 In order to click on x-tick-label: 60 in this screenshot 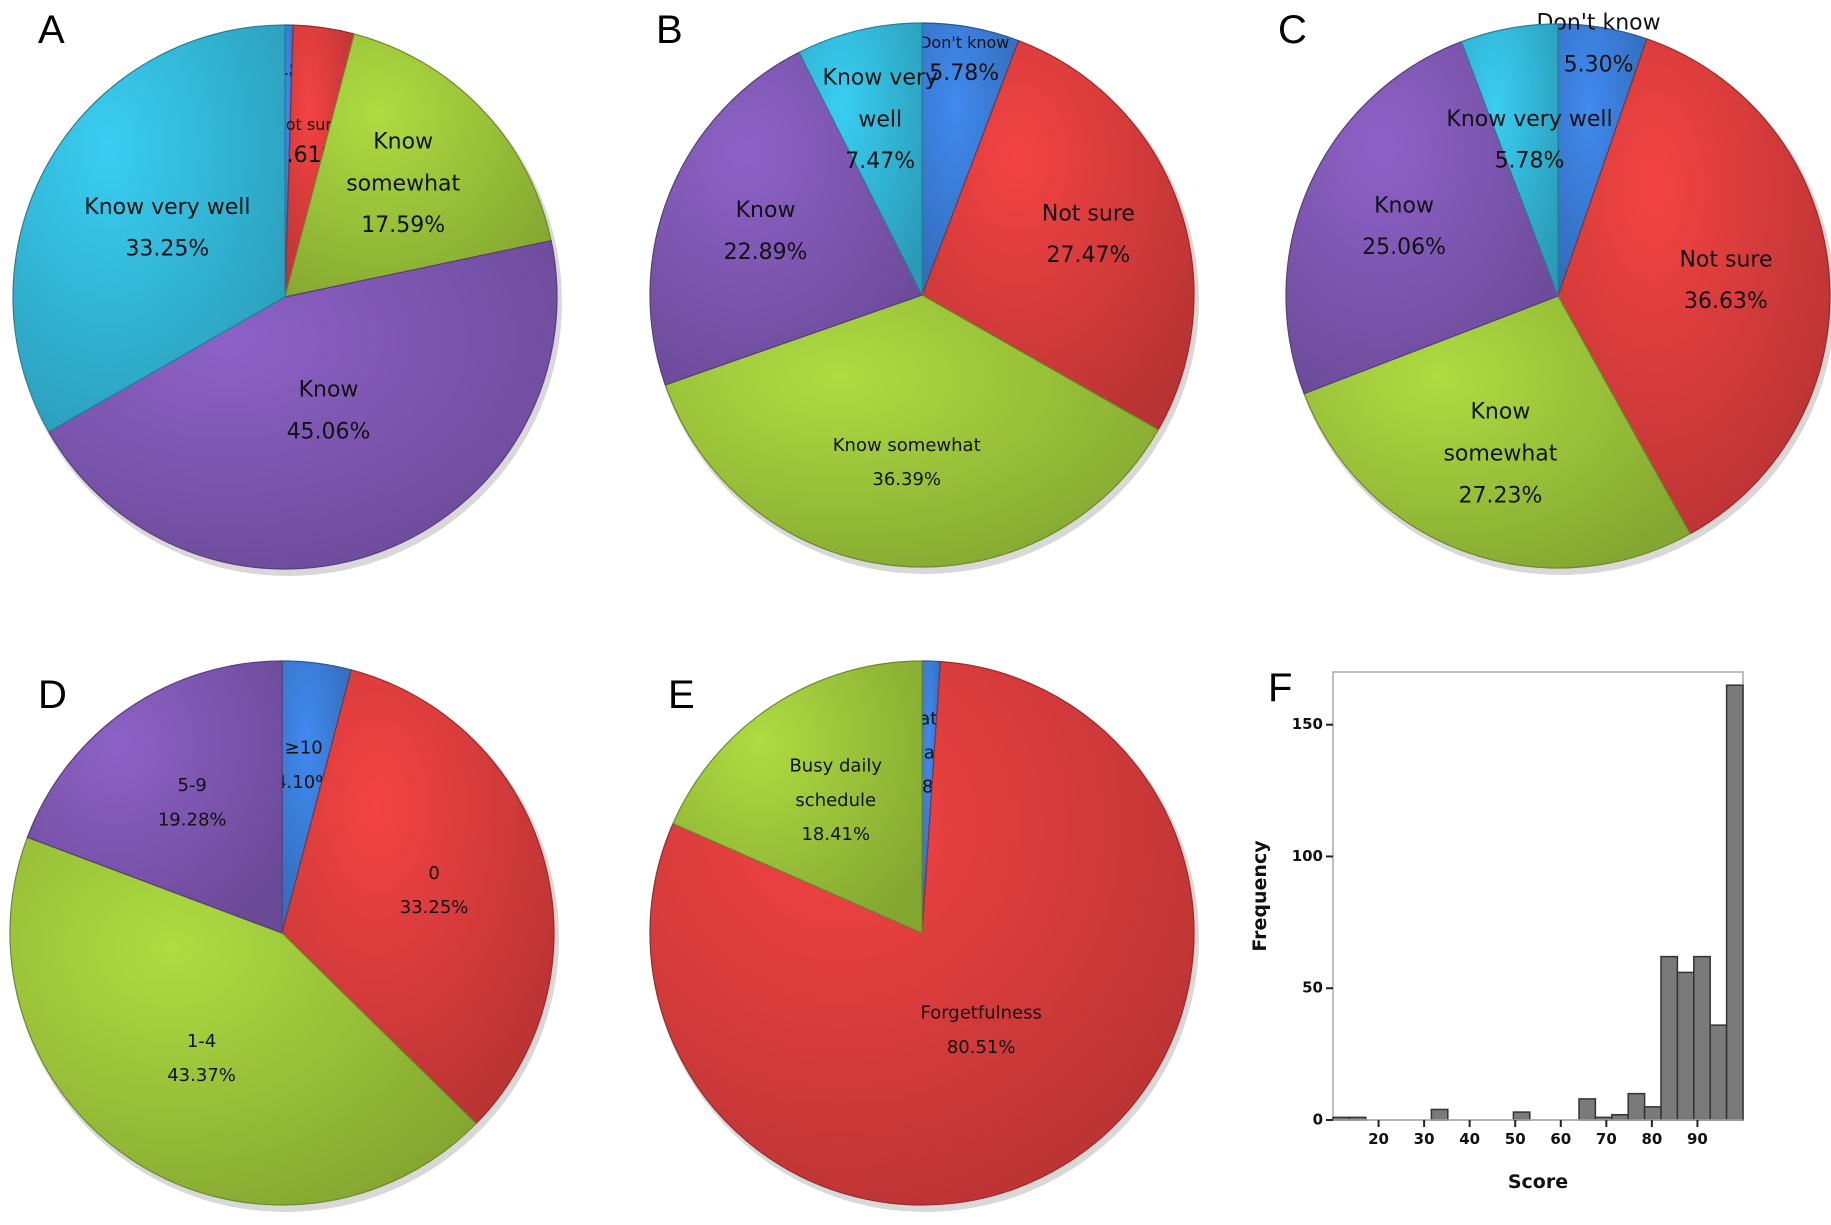, I will do `click(1560, 1139)`.